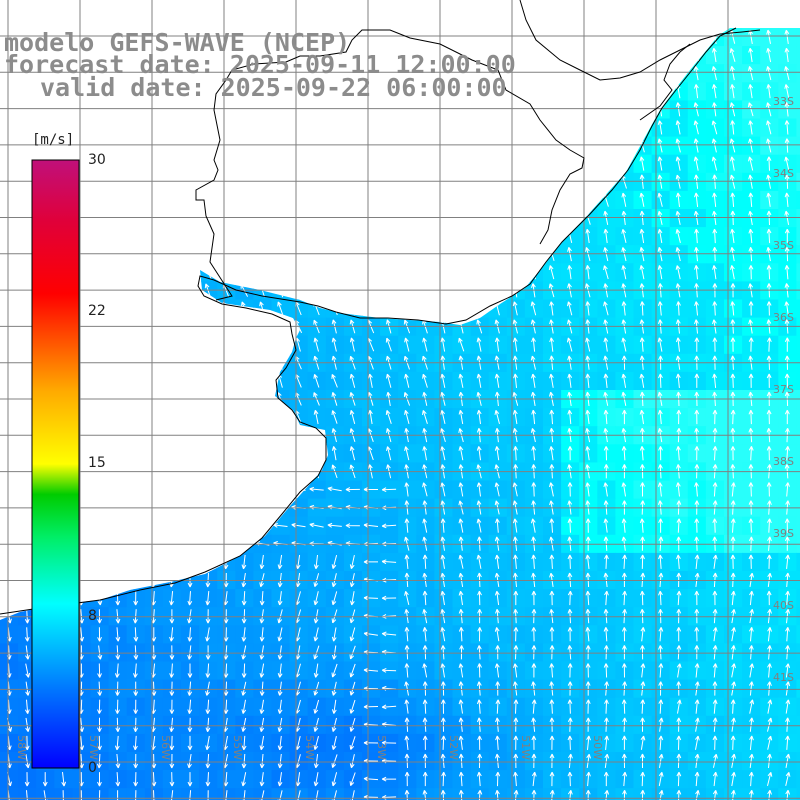 The image size is (800, 800). Describe the element at coordinates (783, 101) in the screenshot. I see `lat-label: 33S` at that location.